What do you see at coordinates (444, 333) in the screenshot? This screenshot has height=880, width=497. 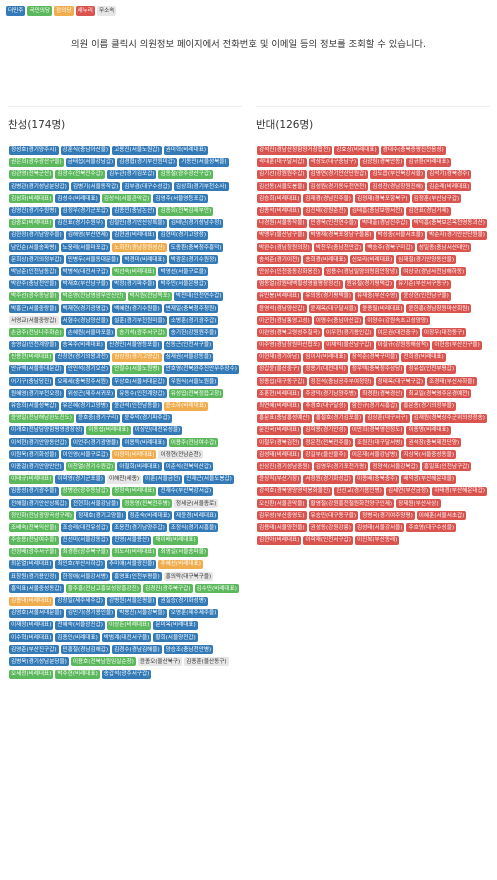 I see `member-tag: 이장우(대전동구)` at bounding box center [444, 333].